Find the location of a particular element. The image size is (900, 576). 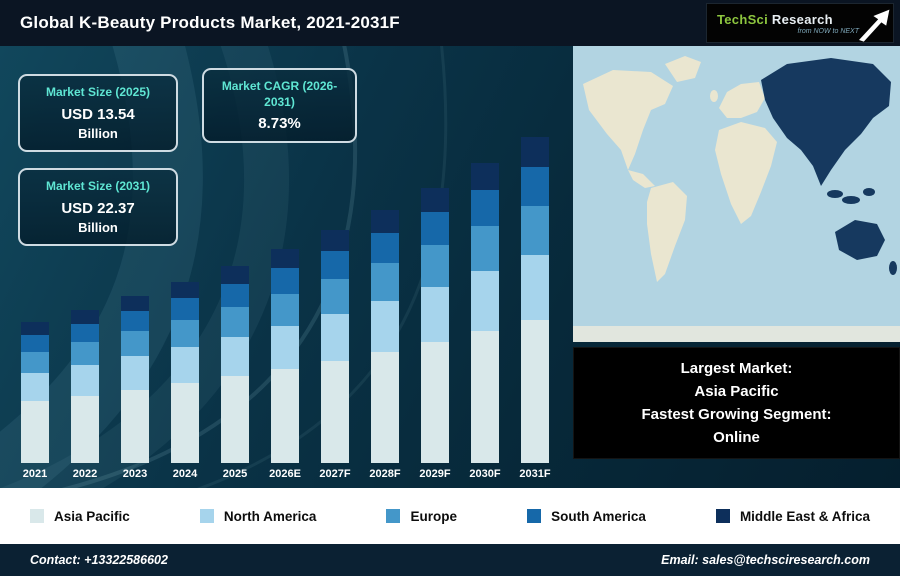

bar-2026E: 2026E is located at coordinates (285, 365).